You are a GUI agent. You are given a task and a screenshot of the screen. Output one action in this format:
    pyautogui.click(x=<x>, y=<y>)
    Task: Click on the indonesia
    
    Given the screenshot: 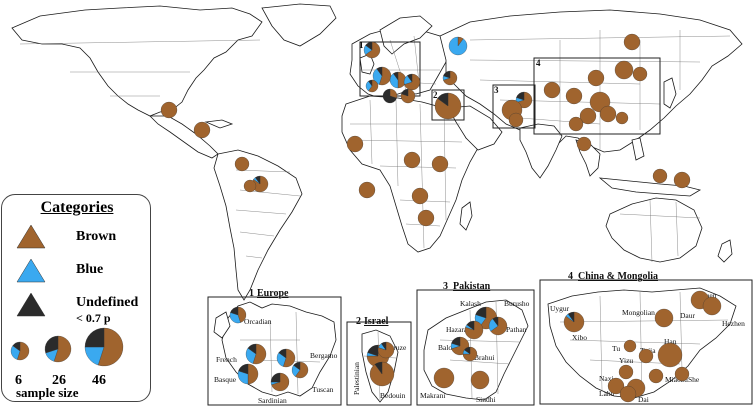 What is the action you would take?
    pyautogui.click(x=650, y=187)
    